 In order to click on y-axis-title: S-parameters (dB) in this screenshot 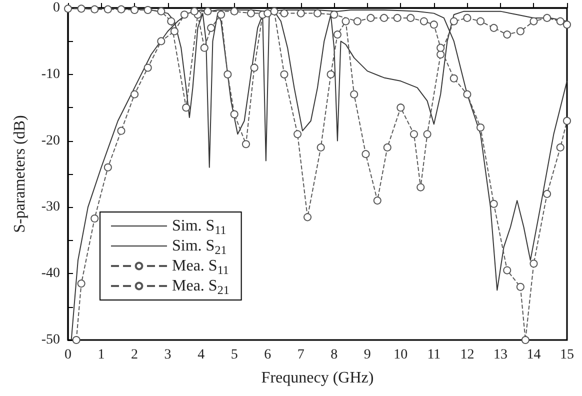, I will do `click(20, 174)`.